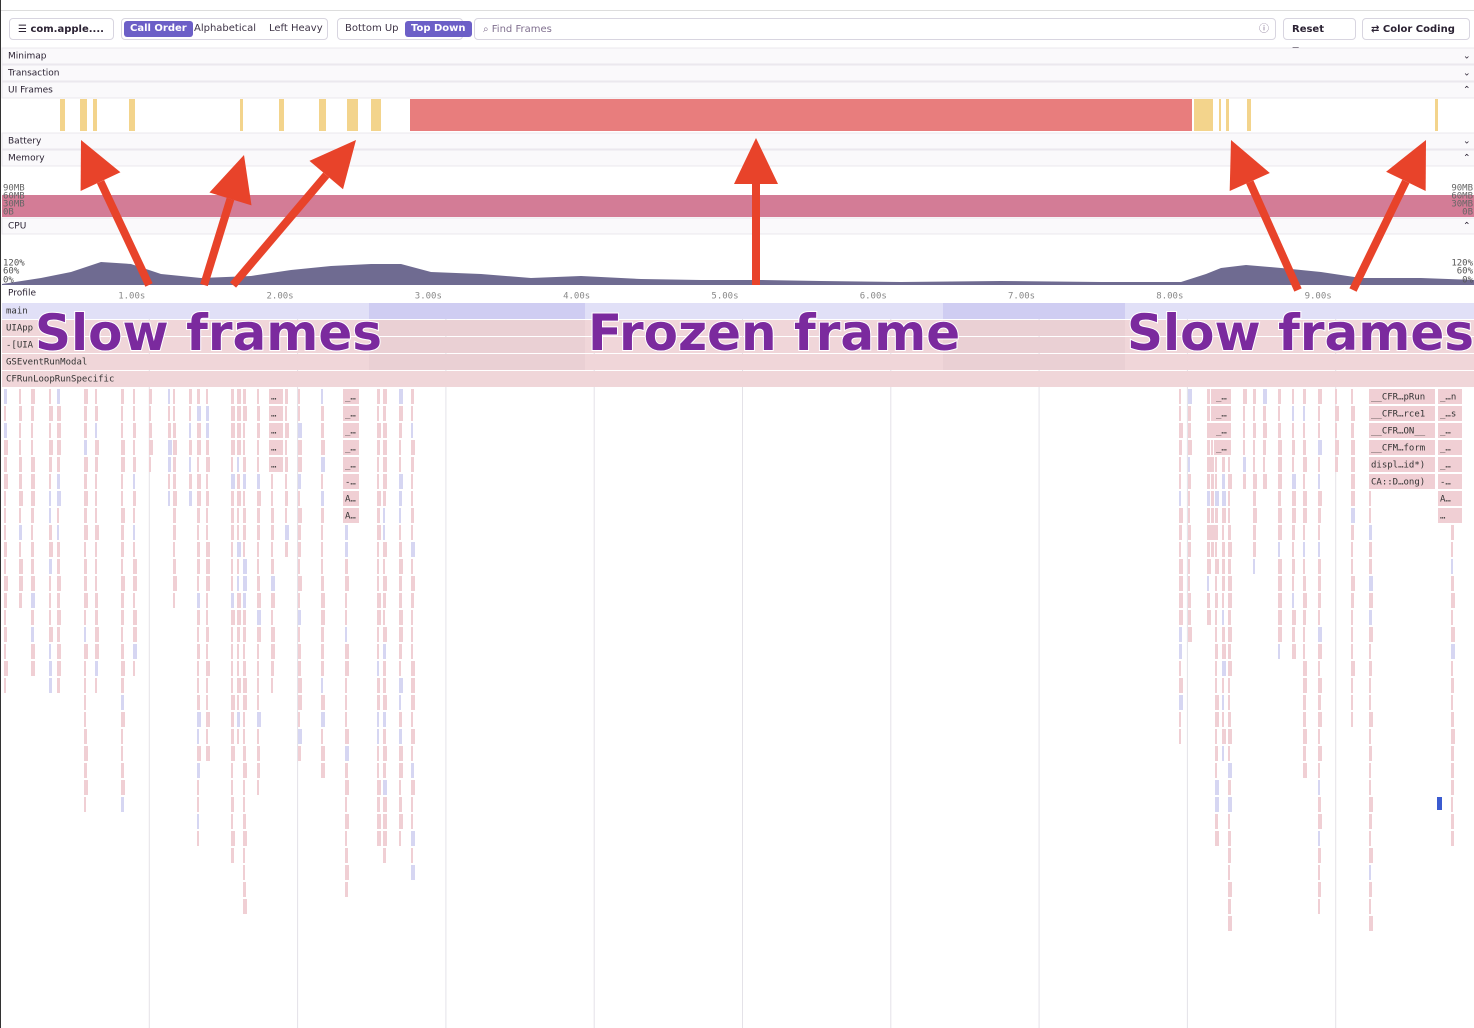 The width and height of the screenshot is (1474, 1028). I want to click on search-box: ⌕ Find Frames ⓘ, so click(875, 29).